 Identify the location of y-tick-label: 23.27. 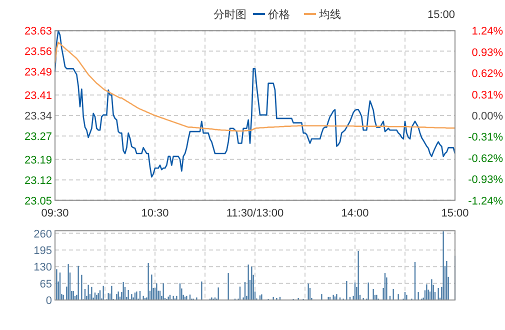
(38, 136).